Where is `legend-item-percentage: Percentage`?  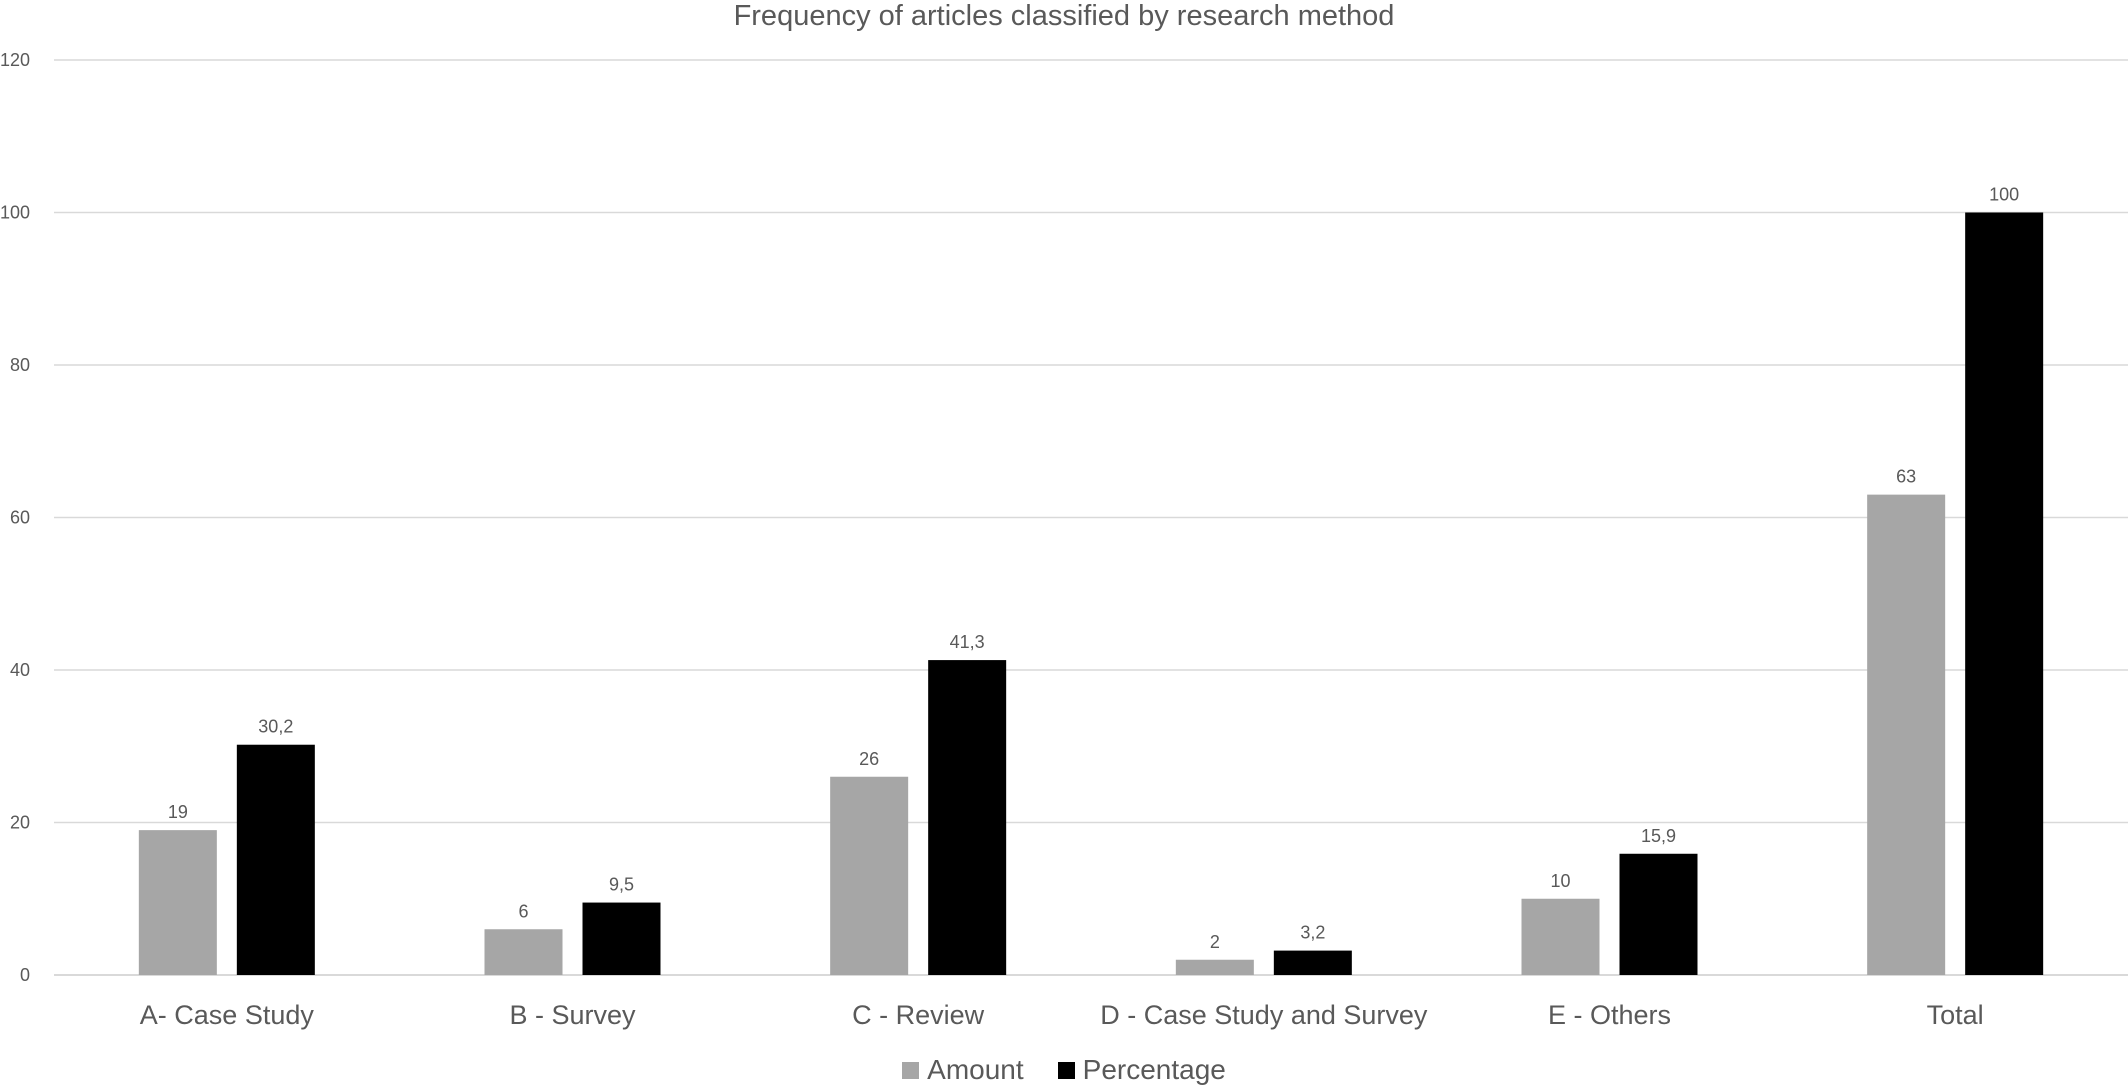 legend-item-percentage: Percentage is located at coordinates (1141, 1070).